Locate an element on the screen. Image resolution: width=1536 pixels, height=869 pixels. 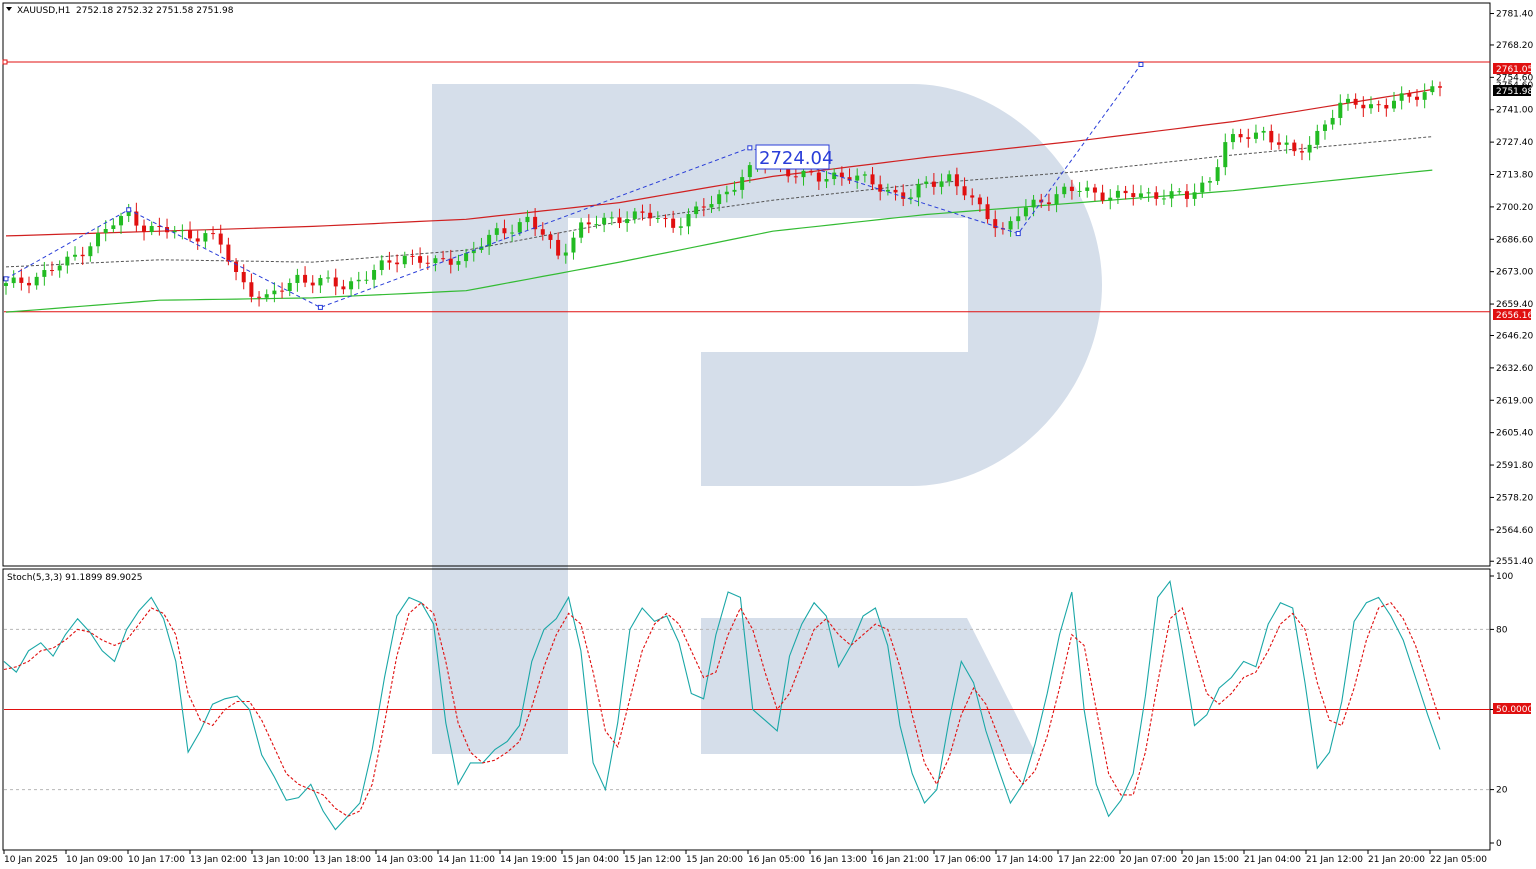
price-tick-label: 2754.60 is located at coordinates (1514, 78).